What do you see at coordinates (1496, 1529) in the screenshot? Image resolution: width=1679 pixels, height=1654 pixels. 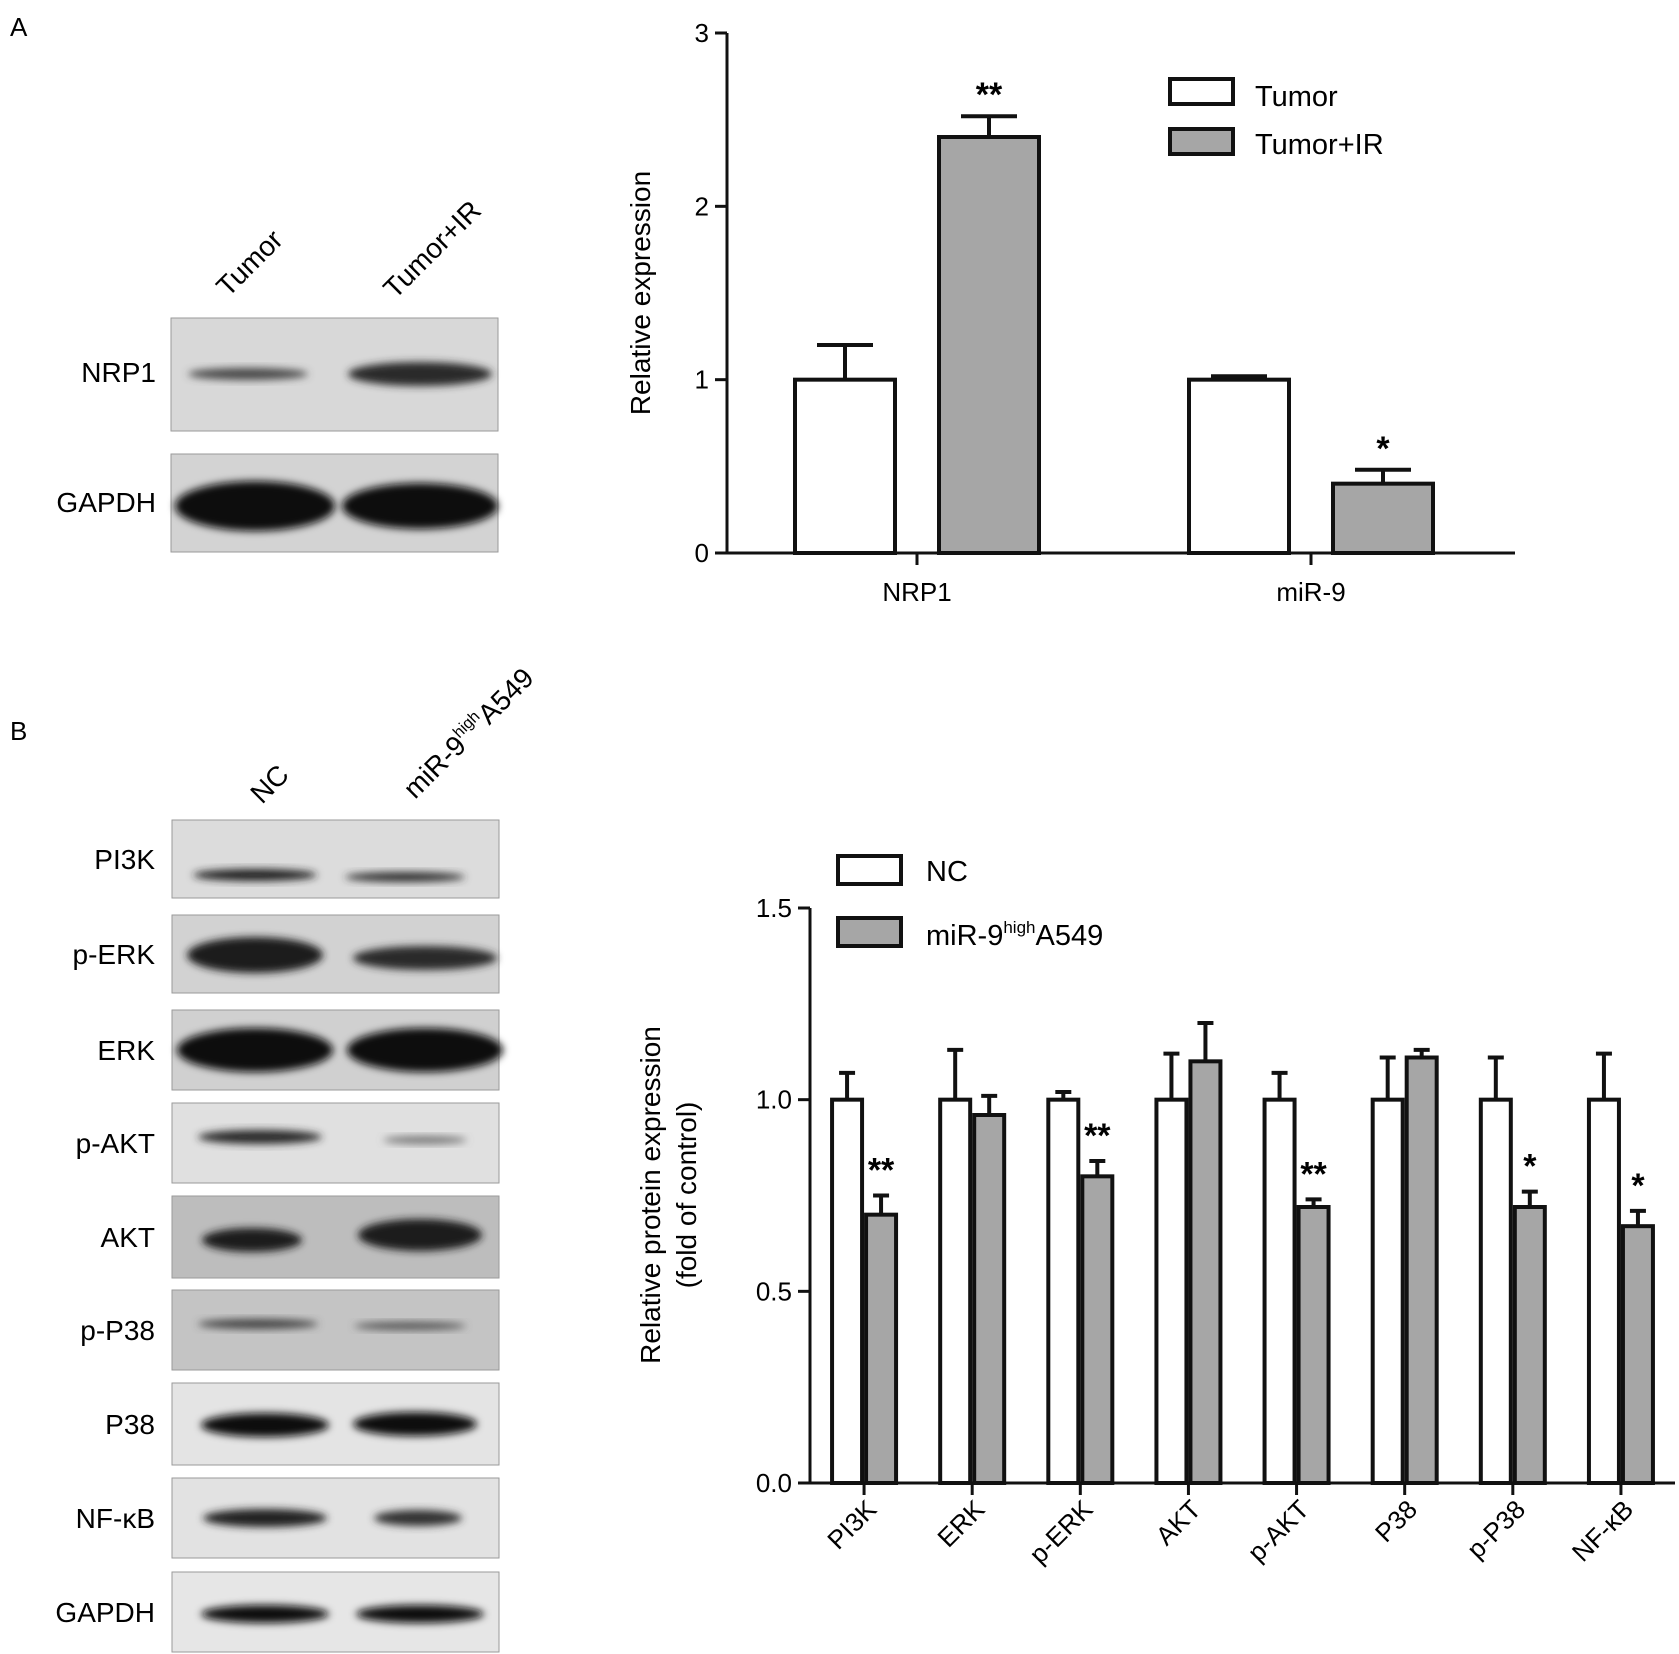 I see `x-tick-label: p-P38` at bounding box center [1496, 1529].